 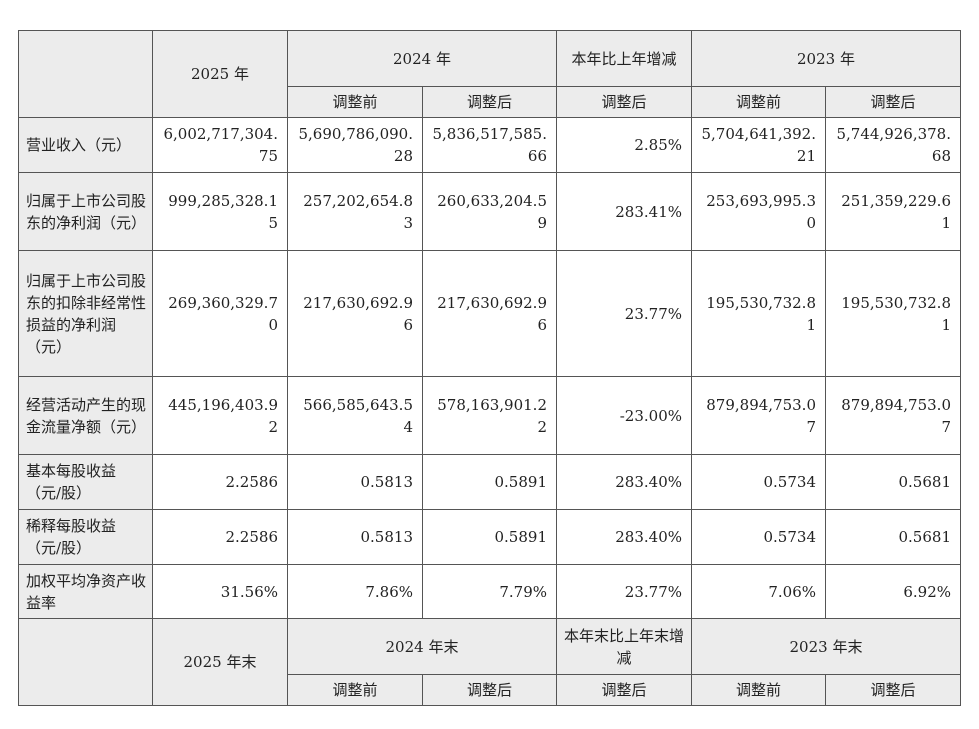 What do you see at coordinates (85, 662) in the screenshot?
I see `footer-corner-cell` at bounding box center [85, 662].